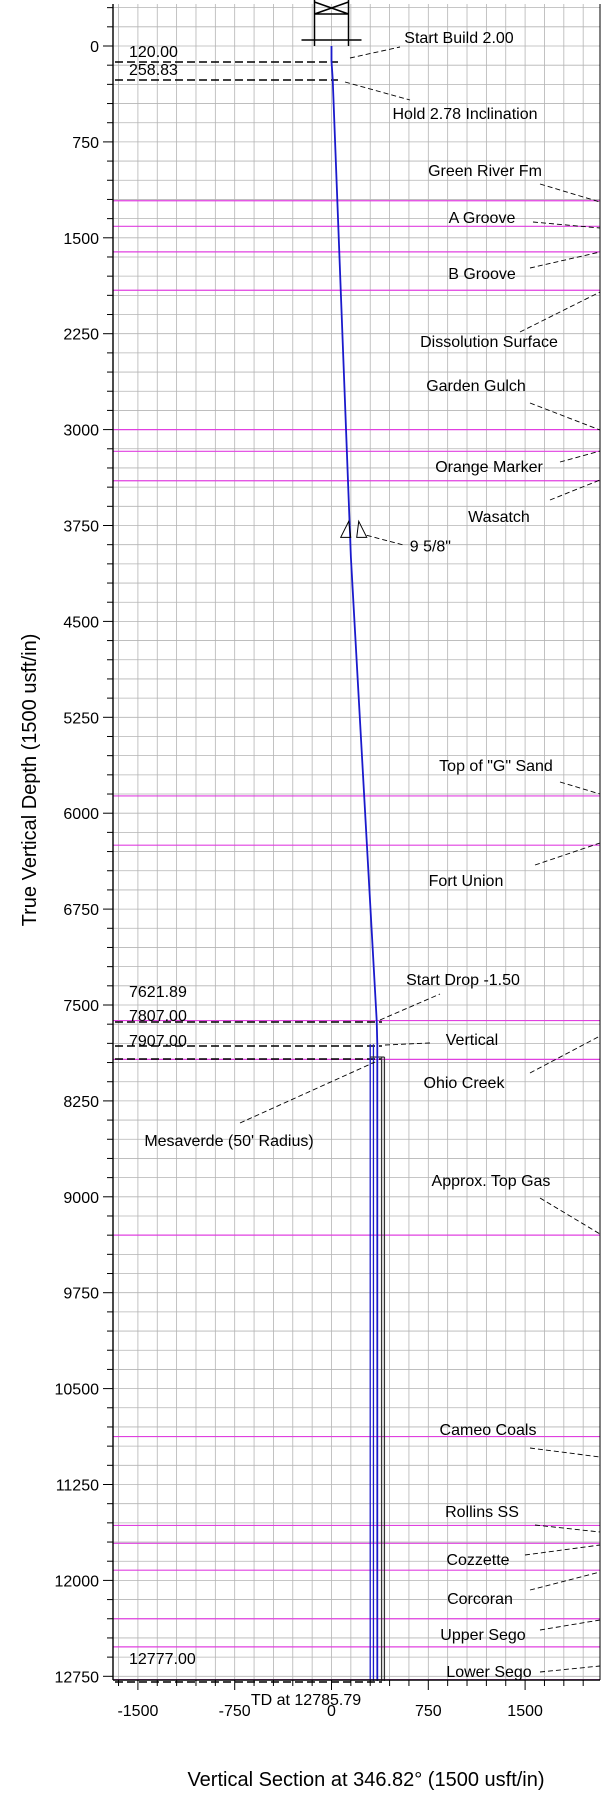 This screenshot has height=1796, width=613. What do you see at coordinates (428, 1711) in the screenshot?
I see `x-tick-label: 750` at bounding box center [428, 1711].